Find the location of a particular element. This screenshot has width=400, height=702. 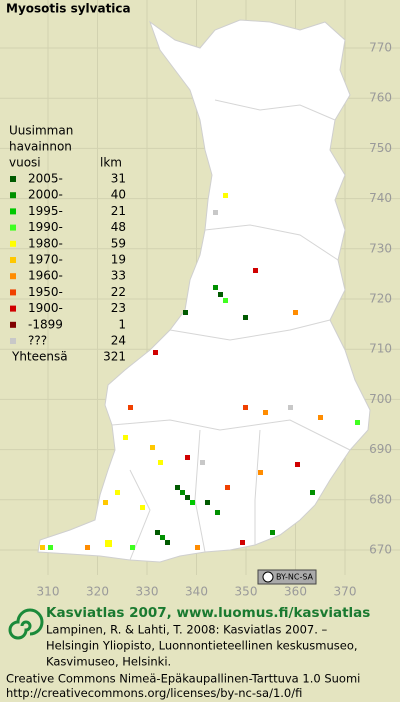

legend-count: 22 is located at coordinates (118, 292).